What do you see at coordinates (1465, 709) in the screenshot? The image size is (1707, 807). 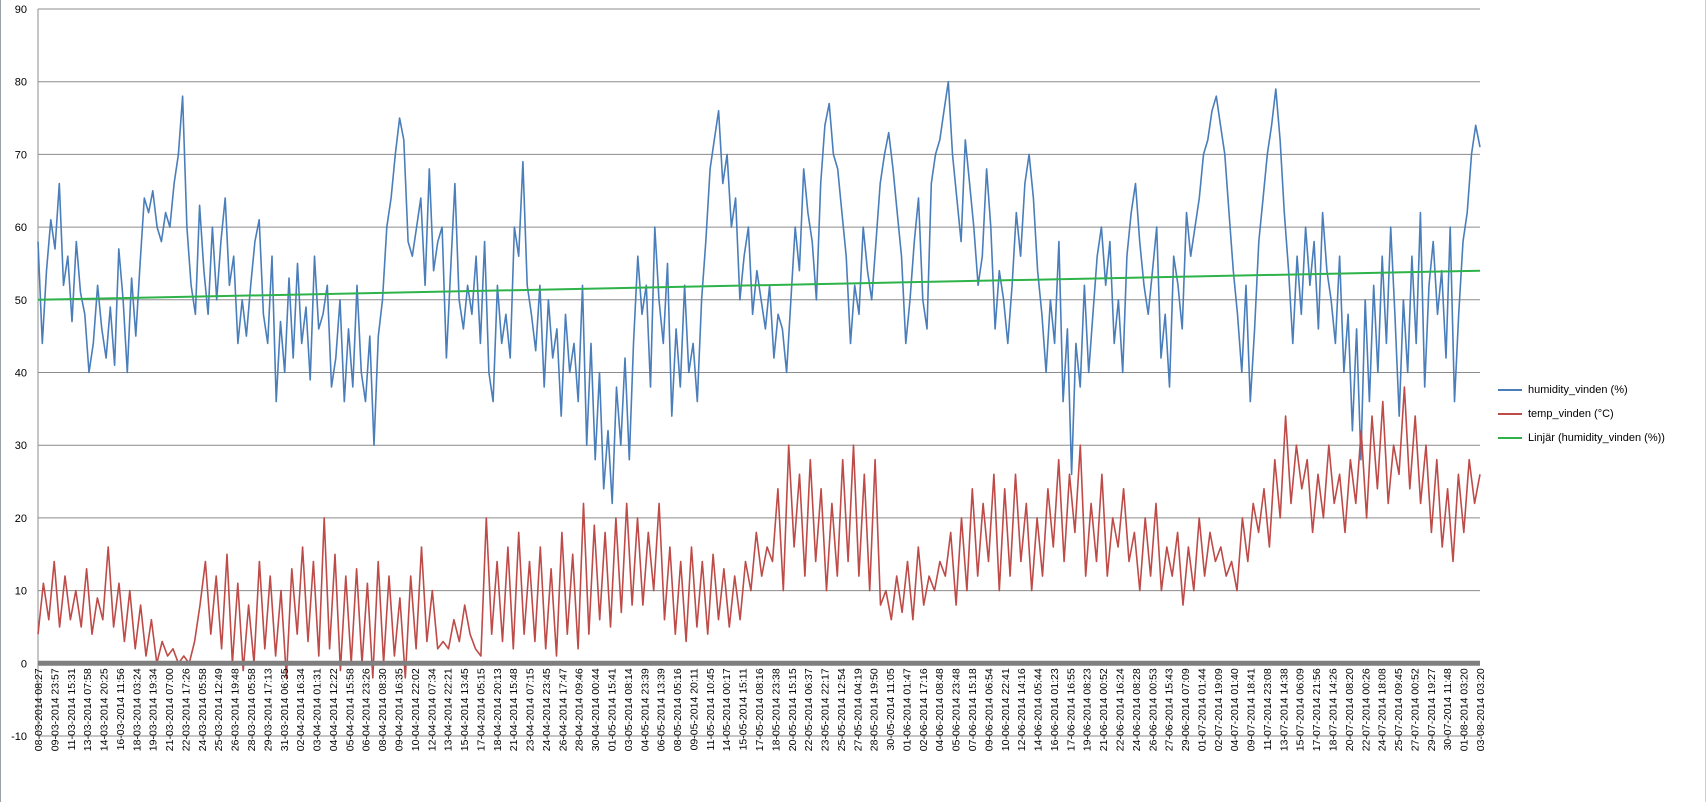 I see `x-tick-label: 01-08-2014 03:20` at bounding box center [1465, 709].